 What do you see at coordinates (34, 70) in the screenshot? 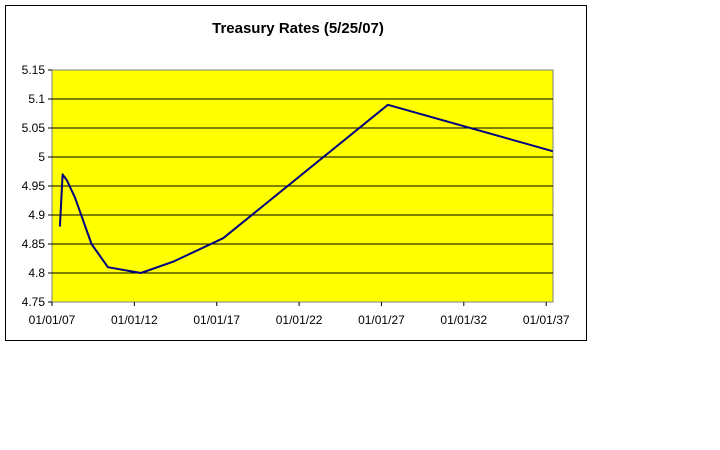
I see `y-tick-label: 5.15` at bounding box center [34, 70].